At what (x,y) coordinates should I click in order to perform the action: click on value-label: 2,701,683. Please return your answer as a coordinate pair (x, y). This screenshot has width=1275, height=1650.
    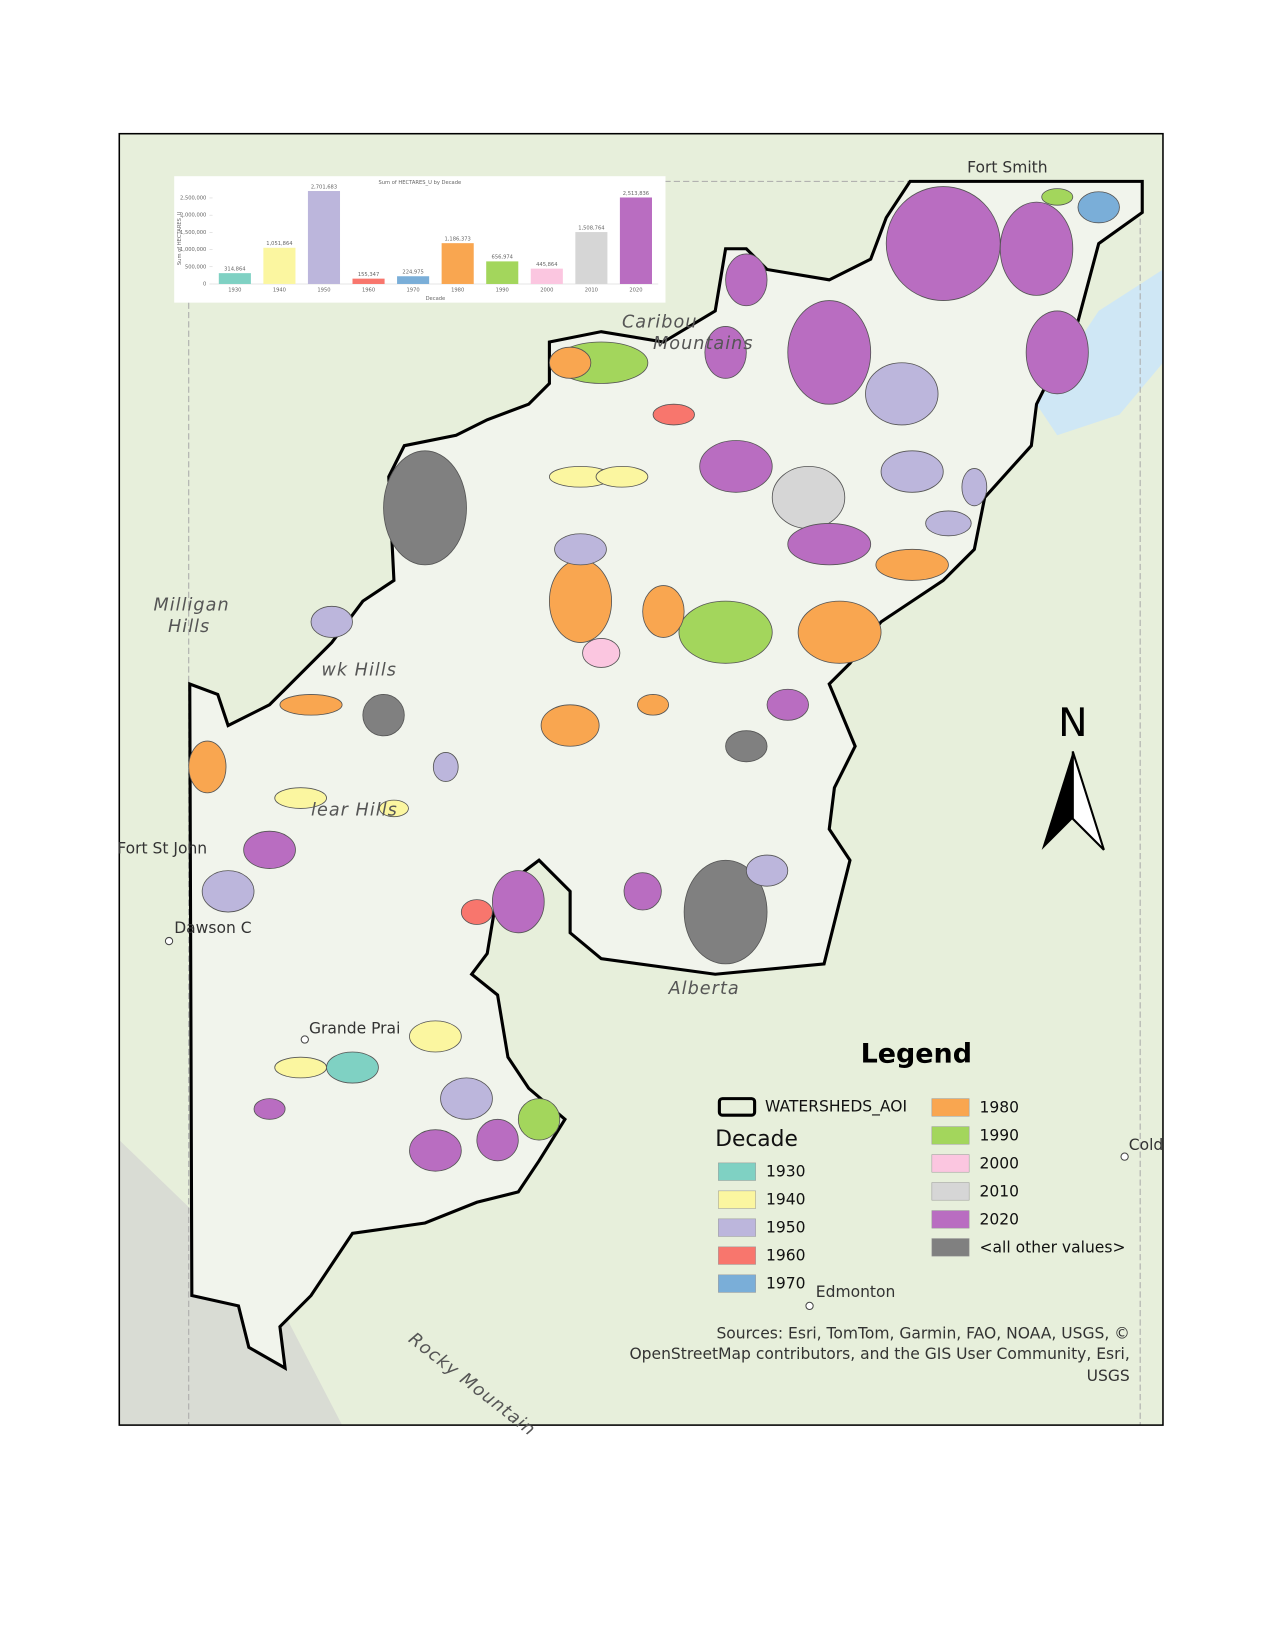
    Looking at the image, I should click on (324, 187).